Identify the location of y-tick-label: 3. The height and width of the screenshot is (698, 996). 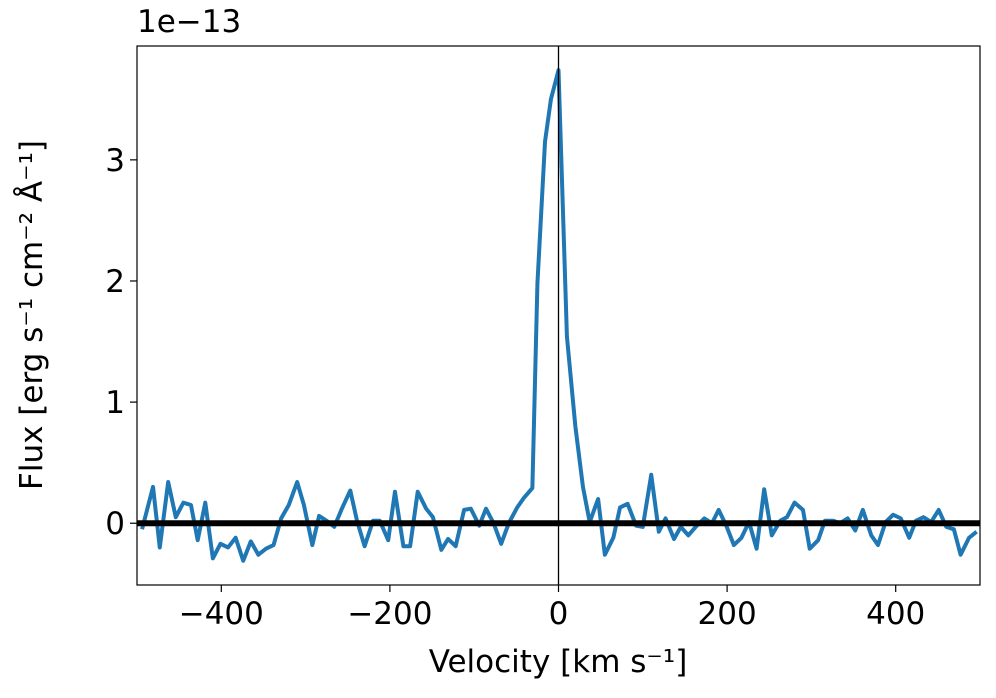
(115, 161).